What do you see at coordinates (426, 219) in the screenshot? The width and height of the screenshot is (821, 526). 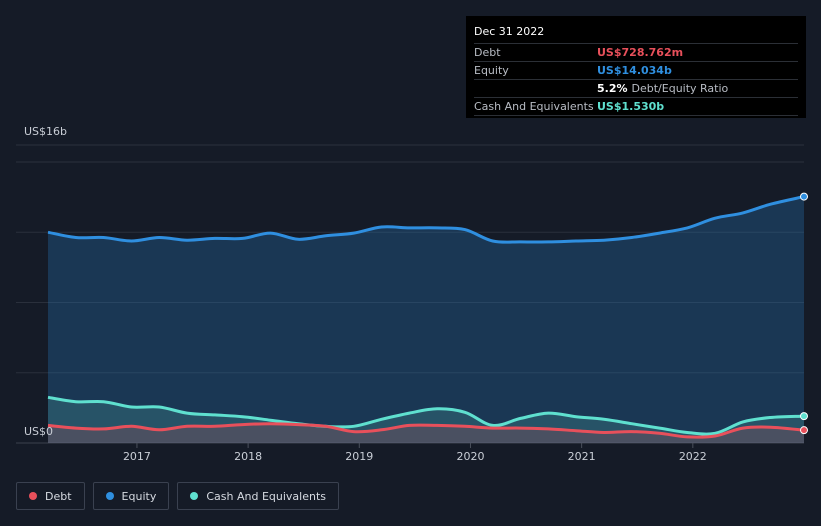 I see `equity-line` at bounding box center [426, 219].